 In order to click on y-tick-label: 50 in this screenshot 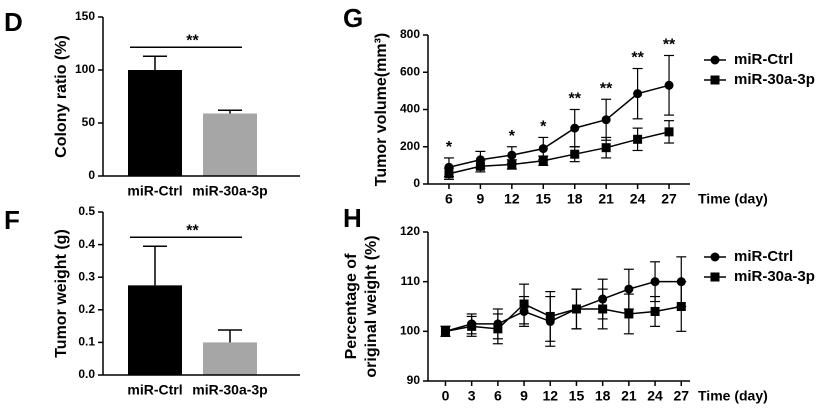, I will do `click(89, 122)`.